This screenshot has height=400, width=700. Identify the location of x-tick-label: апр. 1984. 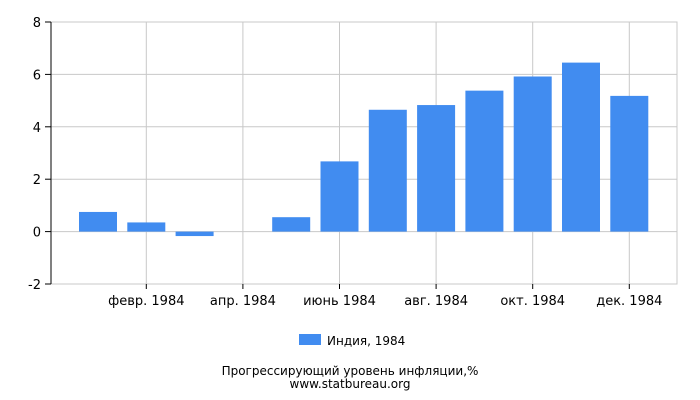
(243, 301).